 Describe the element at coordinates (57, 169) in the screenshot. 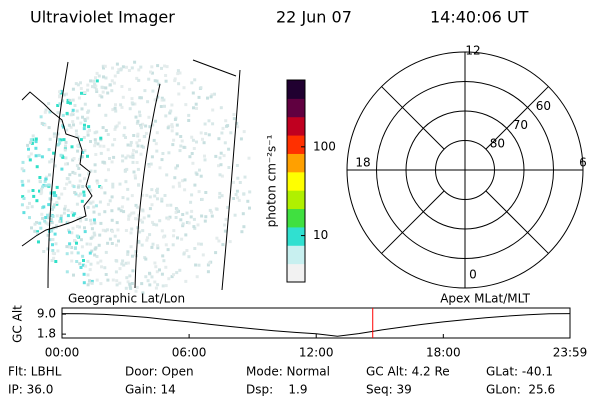

I see `coastline` at that location.